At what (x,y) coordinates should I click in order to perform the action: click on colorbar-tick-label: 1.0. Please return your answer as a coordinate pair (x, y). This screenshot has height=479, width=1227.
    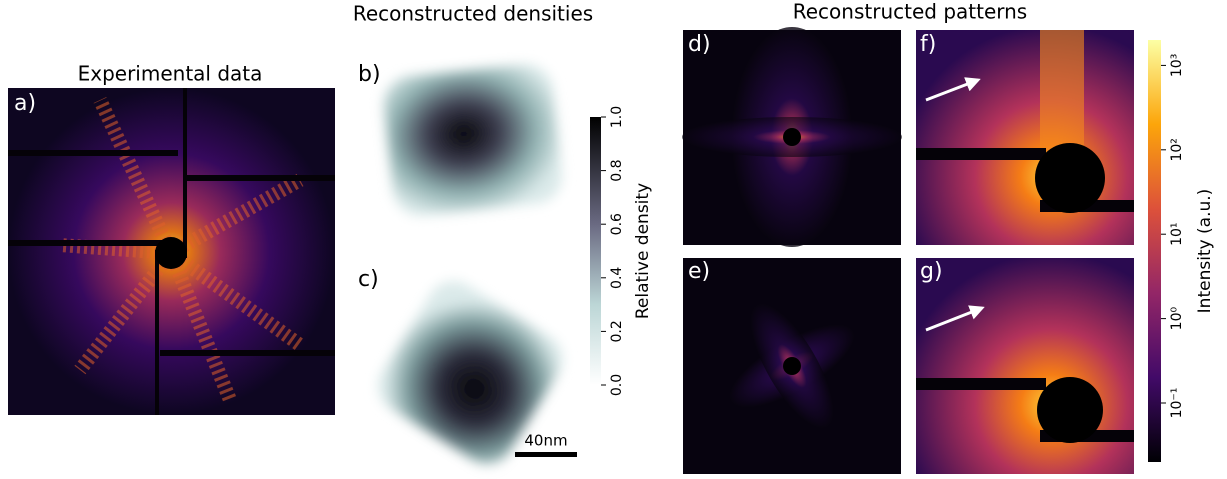
    Looking at the image, I should click on (617, 117).